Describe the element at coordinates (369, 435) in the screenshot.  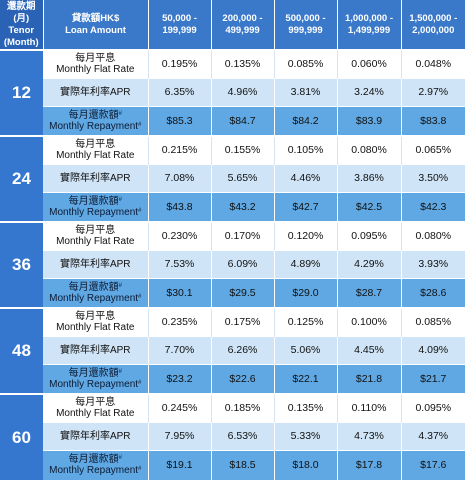
I see `apr-value: 4.73%` at that location.